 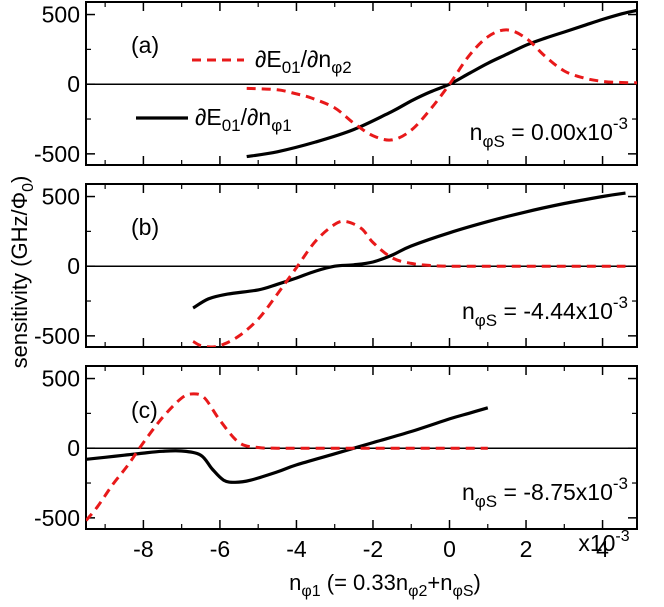 I want to click on panel-label: (b), so click(x=145, y=227).